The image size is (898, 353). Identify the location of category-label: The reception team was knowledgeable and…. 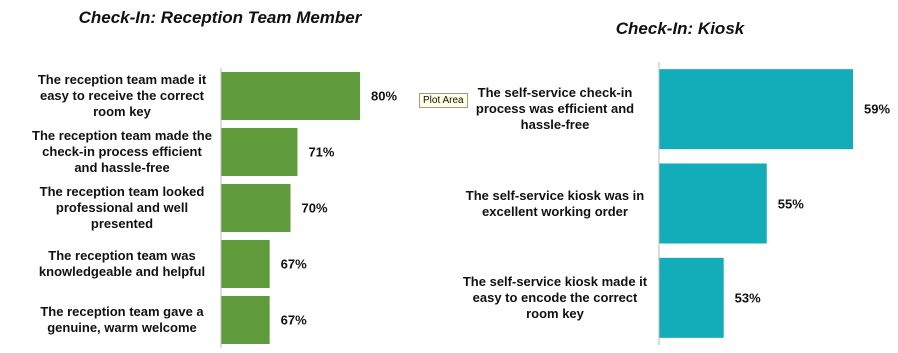
(122, 263).